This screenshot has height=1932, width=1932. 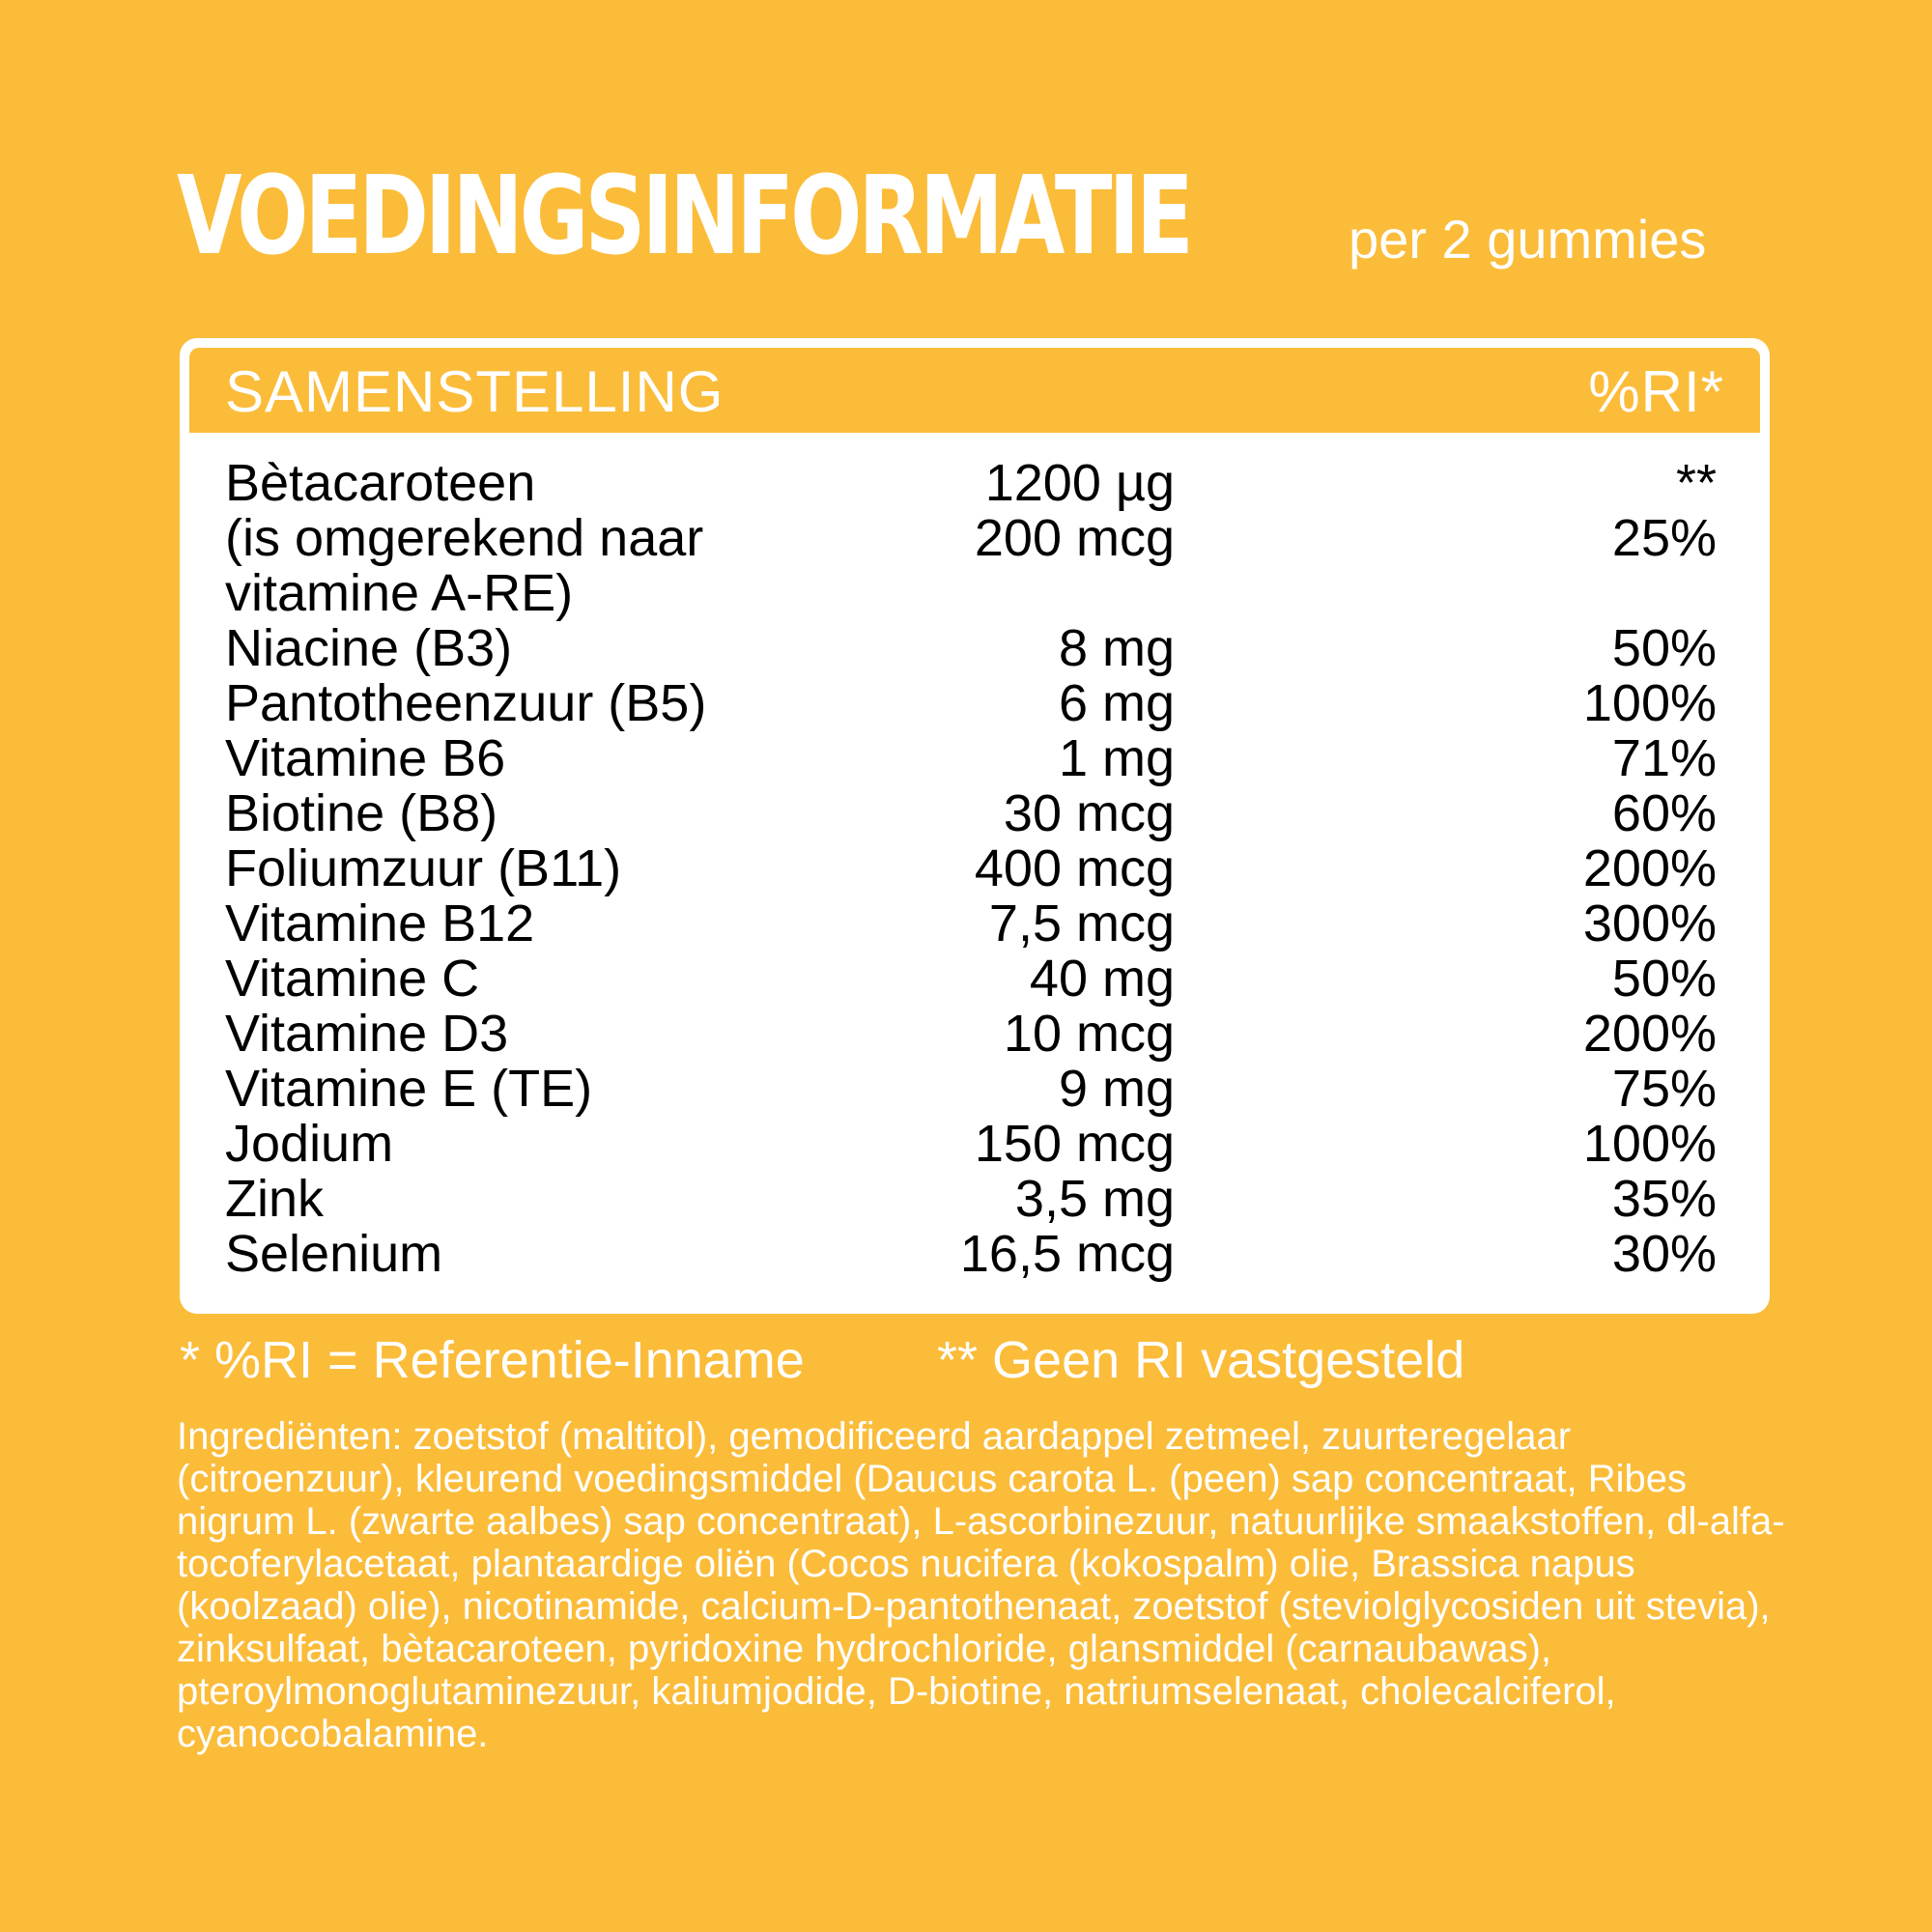 What do you see at coordinates (971, 1199) in the screenshot?
I see `table-row: Zink 3,5 mg 35%` at bounding box center [971, 1199].